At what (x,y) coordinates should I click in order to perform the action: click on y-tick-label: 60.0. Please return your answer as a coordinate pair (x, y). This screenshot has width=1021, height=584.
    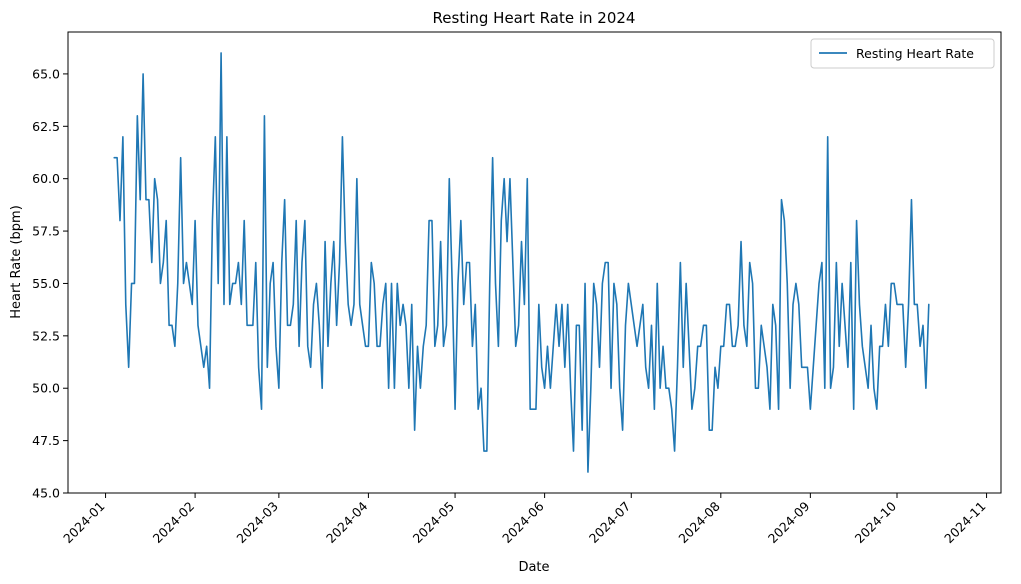
    Looking at the image, I should click on (46, 178).